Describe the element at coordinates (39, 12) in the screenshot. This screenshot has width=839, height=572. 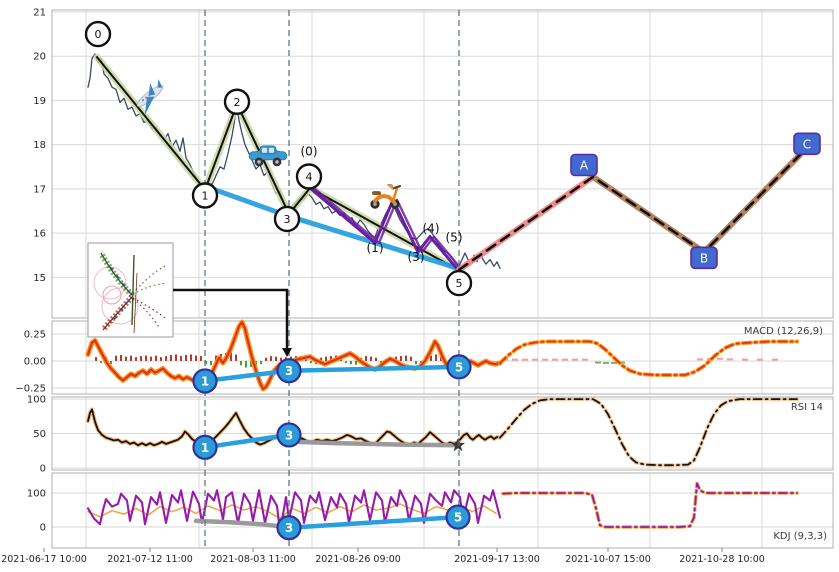
I see `main-y-tick-label: 21` at that location.